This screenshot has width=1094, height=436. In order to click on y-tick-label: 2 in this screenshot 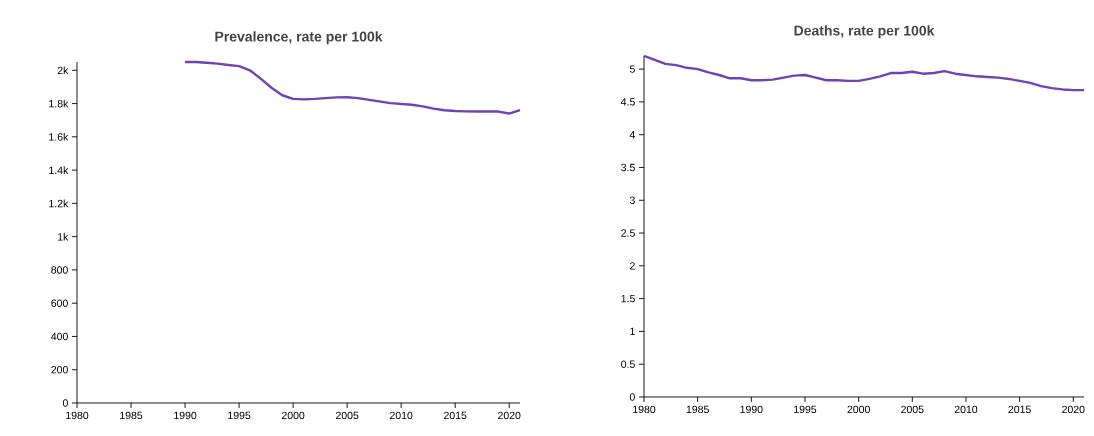, I will do `click(632, 266)`.